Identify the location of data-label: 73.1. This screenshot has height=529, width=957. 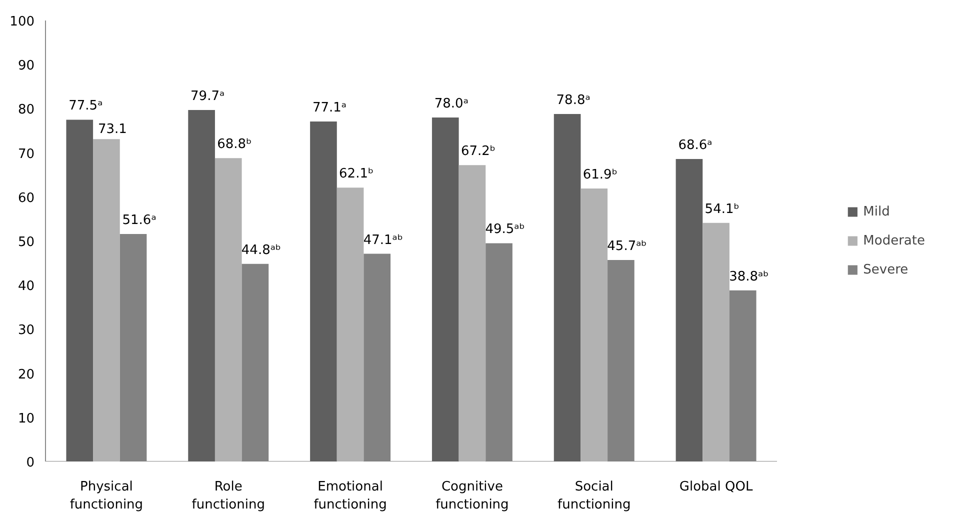
(112, 130).